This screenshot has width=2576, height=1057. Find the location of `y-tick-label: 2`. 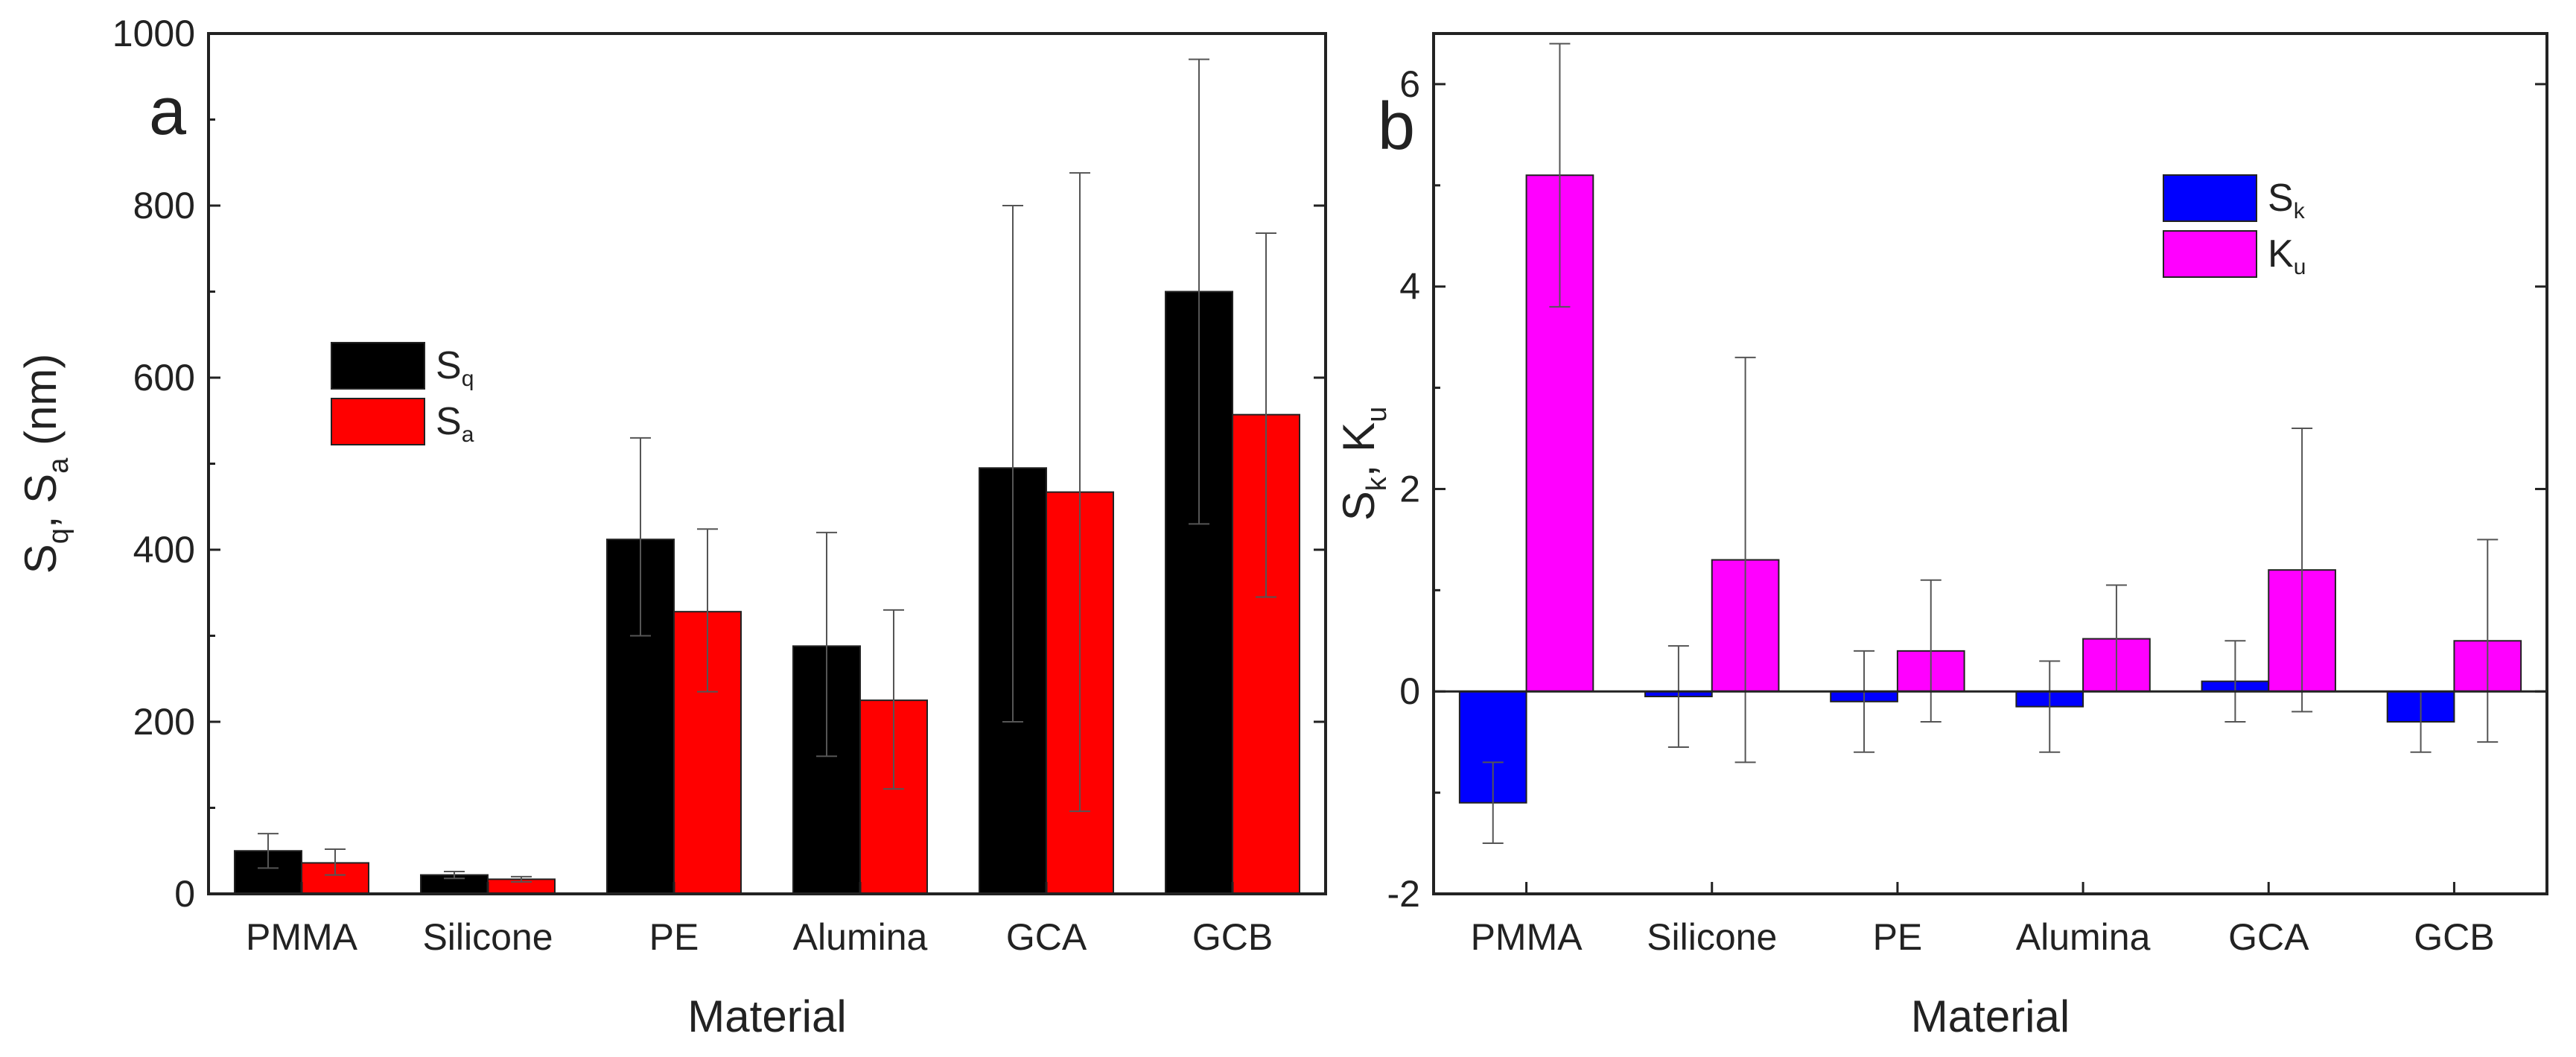

y-tick-label: 2 is located at coordinates (1409, 489).